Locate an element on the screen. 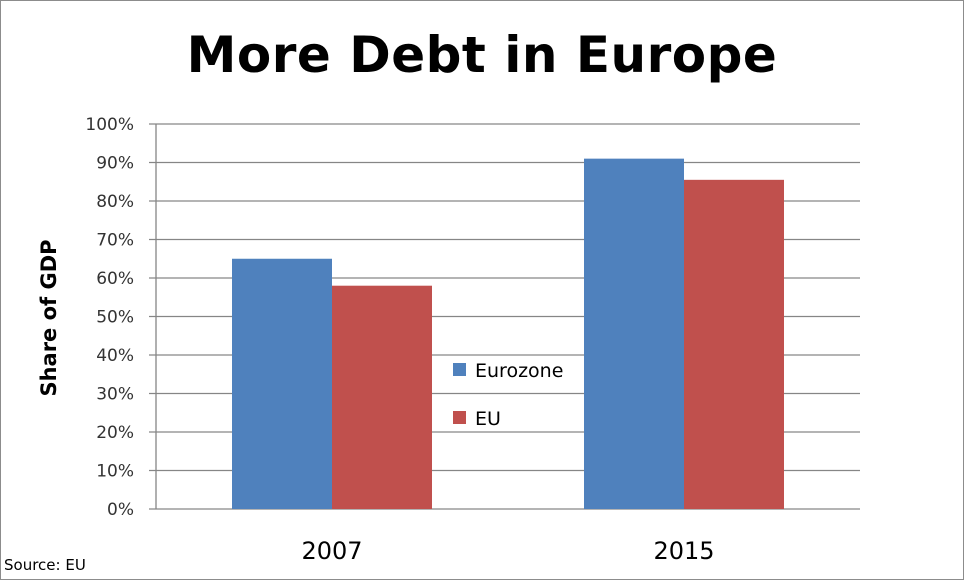  bar-eu-2015 is located at coordinates (734, 344).